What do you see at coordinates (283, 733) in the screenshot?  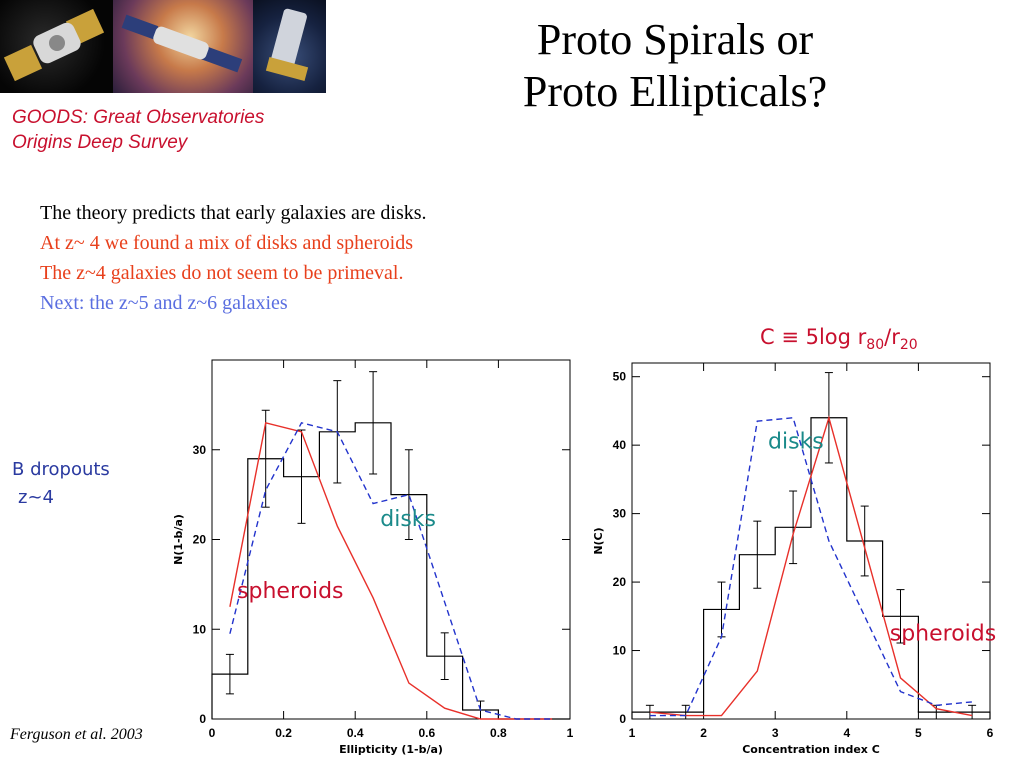 I see `x-tick-label: 0.2` at bounding box center [283, 733].